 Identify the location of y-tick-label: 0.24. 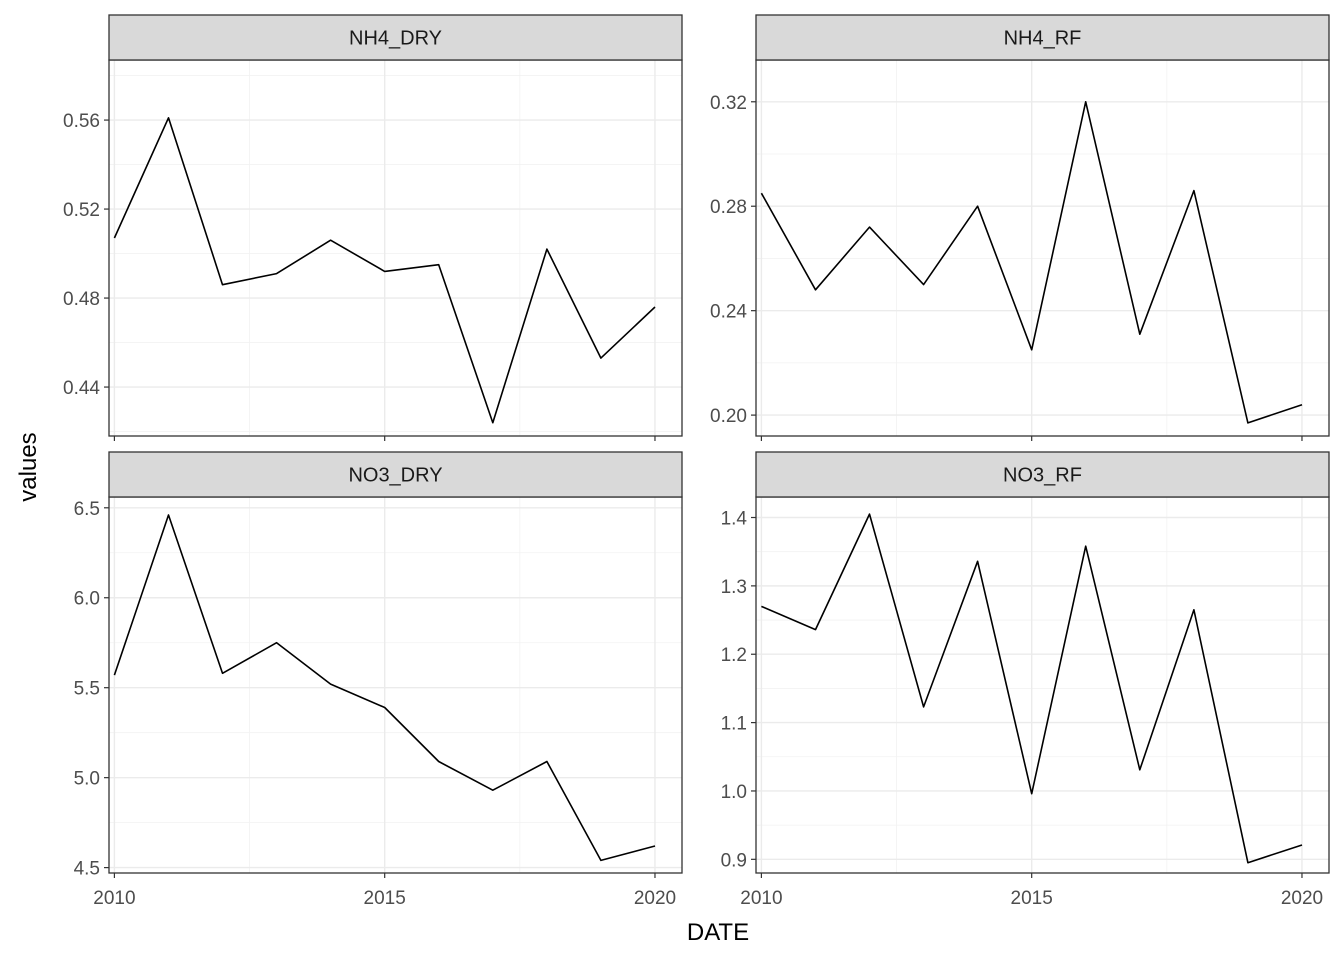
(728, 312).